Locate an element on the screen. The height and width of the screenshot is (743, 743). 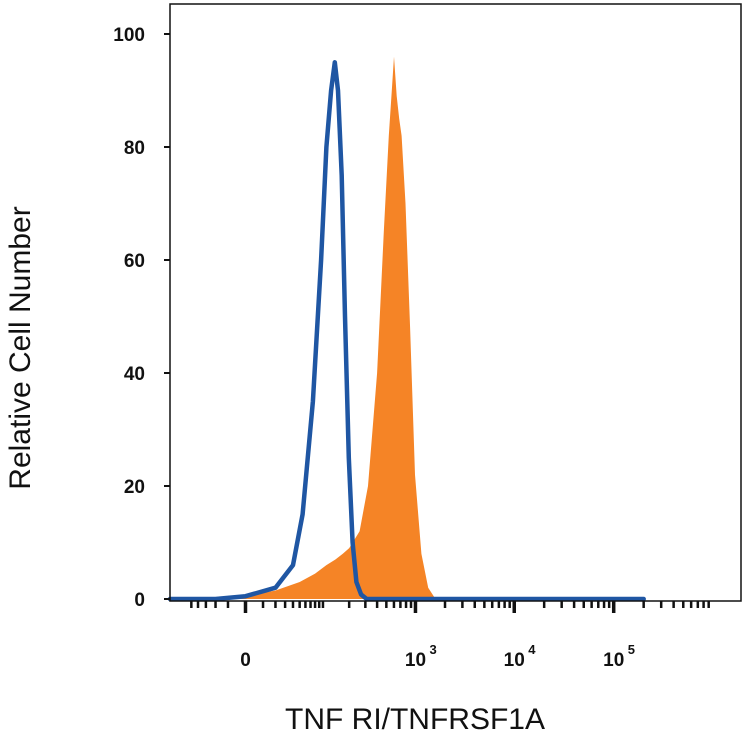
y-axis-label: Relative Cell Number is located at coordinates (20, 347).